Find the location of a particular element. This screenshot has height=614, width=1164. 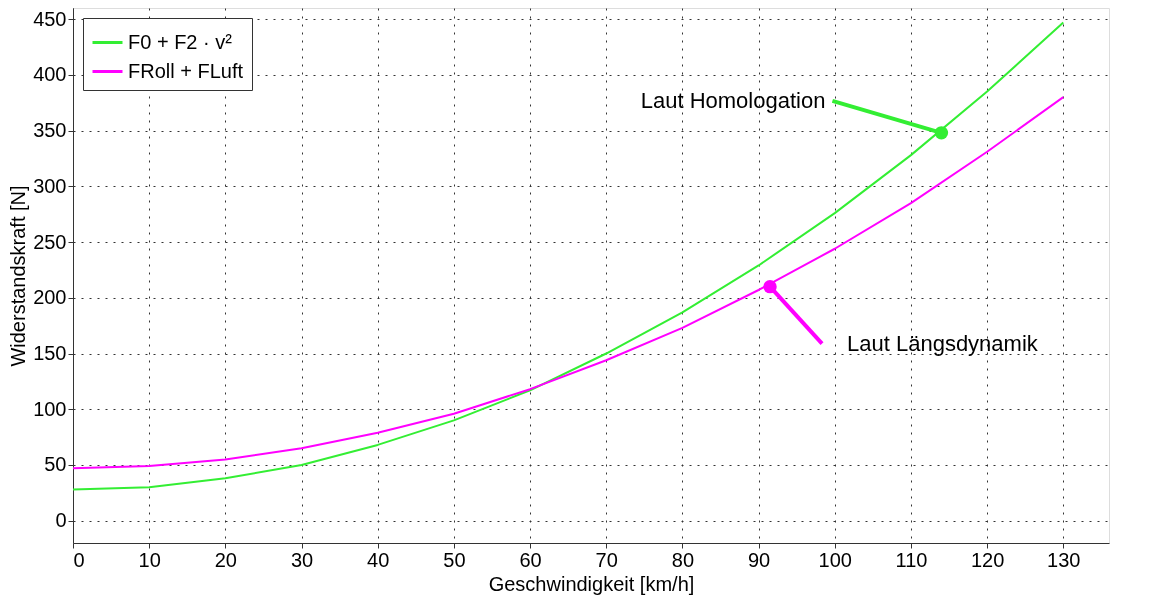

x-tick-label: 40 is located at coordinates (378, 559).